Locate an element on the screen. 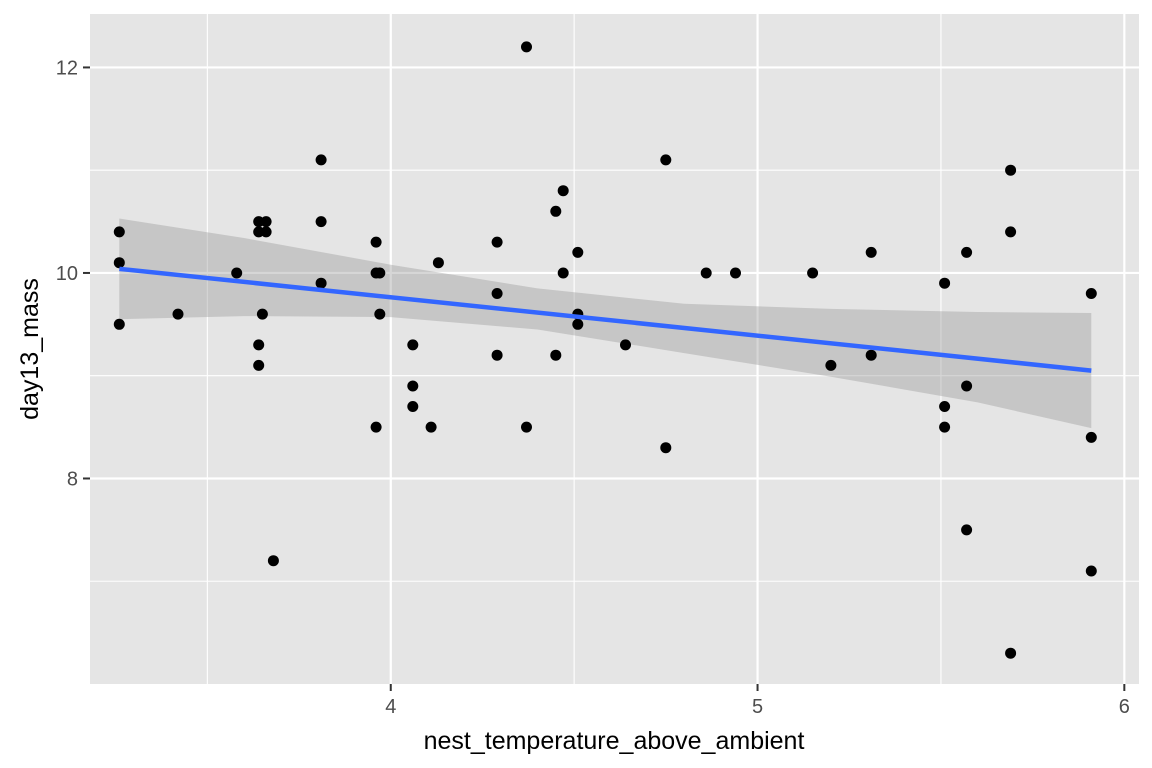  y-axis-title: day13_mass is located at coordinates (30, 349).